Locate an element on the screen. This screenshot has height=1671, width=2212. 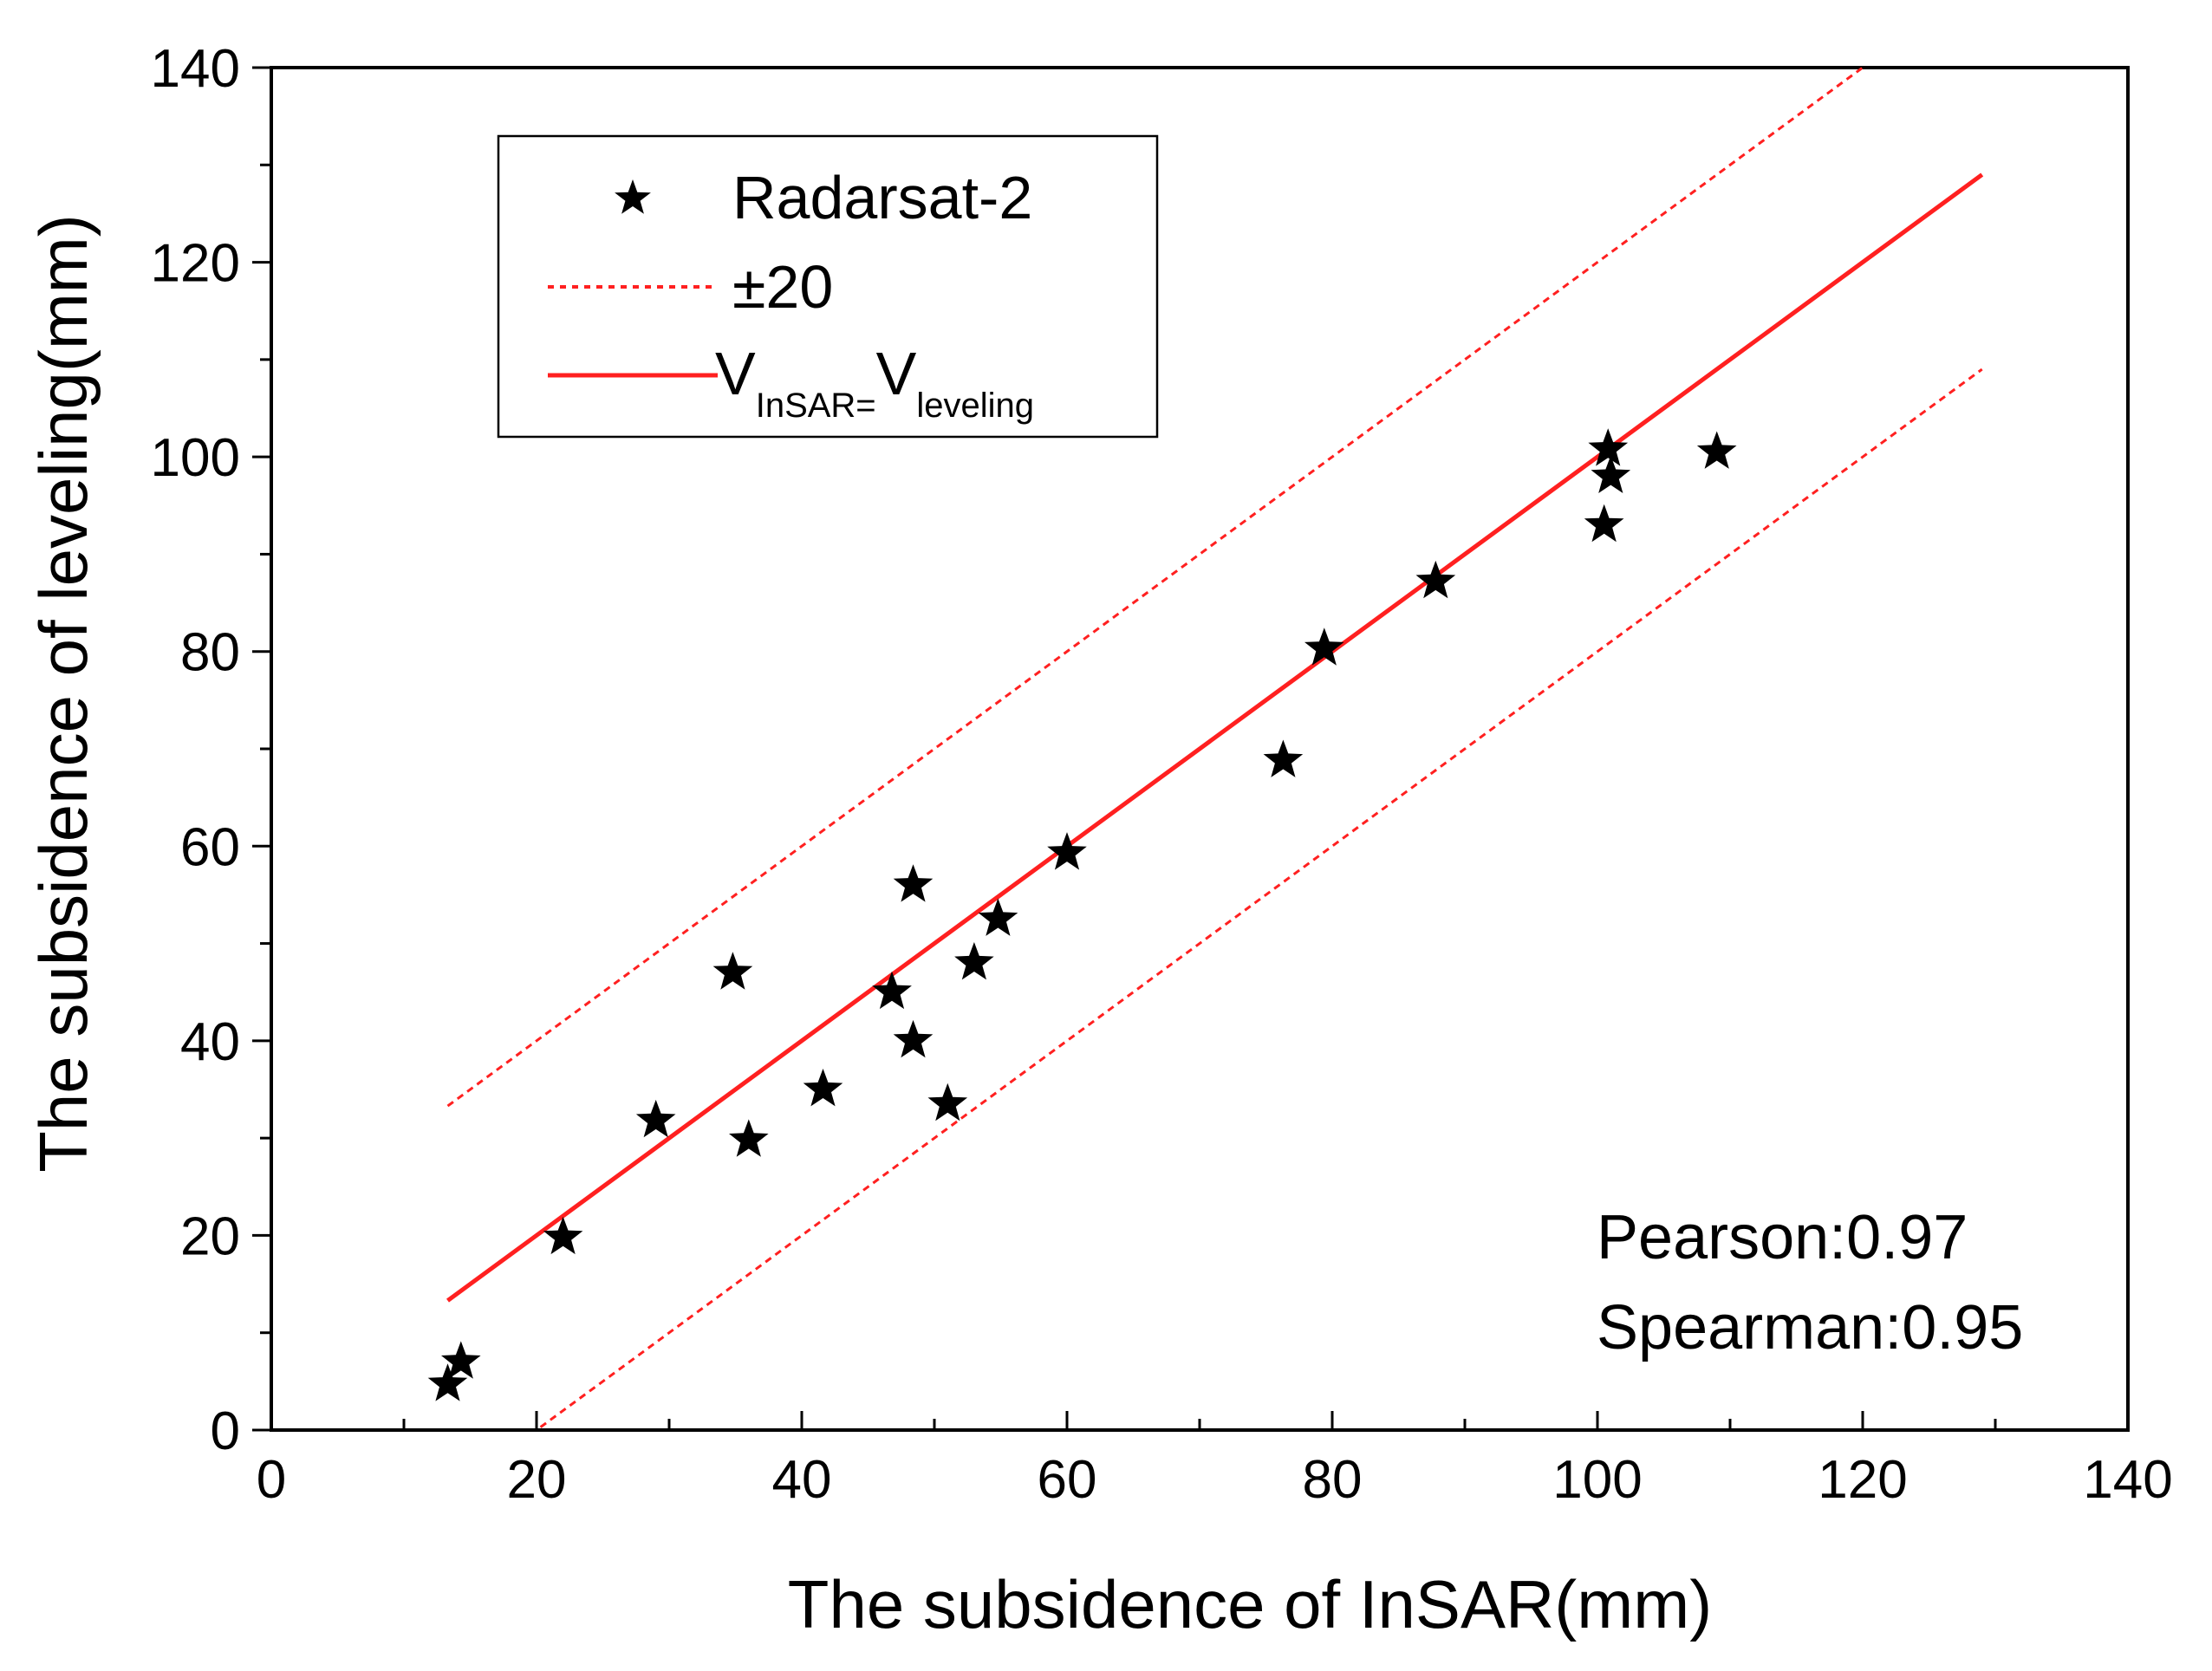
pearson-annotation: Pearson:0.97 is located at coordinates (1782, 1237).